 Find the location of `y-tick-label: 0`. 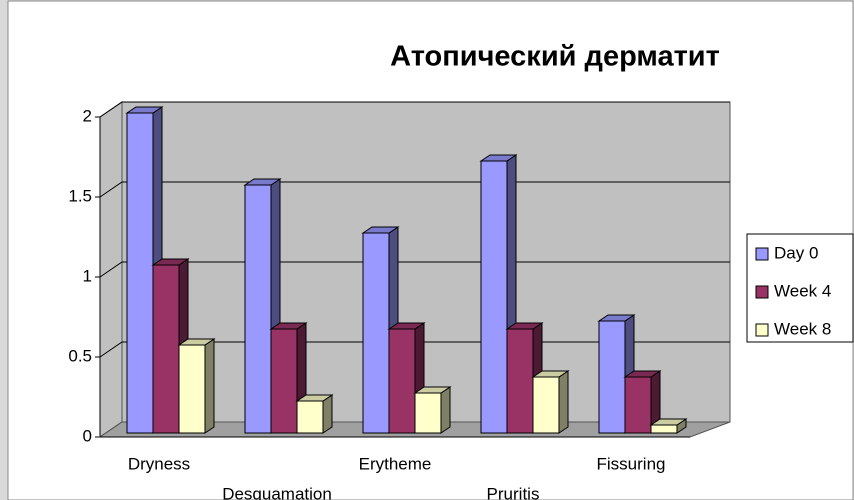

y-tick-label: 0 is located at coordinates (87, 435).